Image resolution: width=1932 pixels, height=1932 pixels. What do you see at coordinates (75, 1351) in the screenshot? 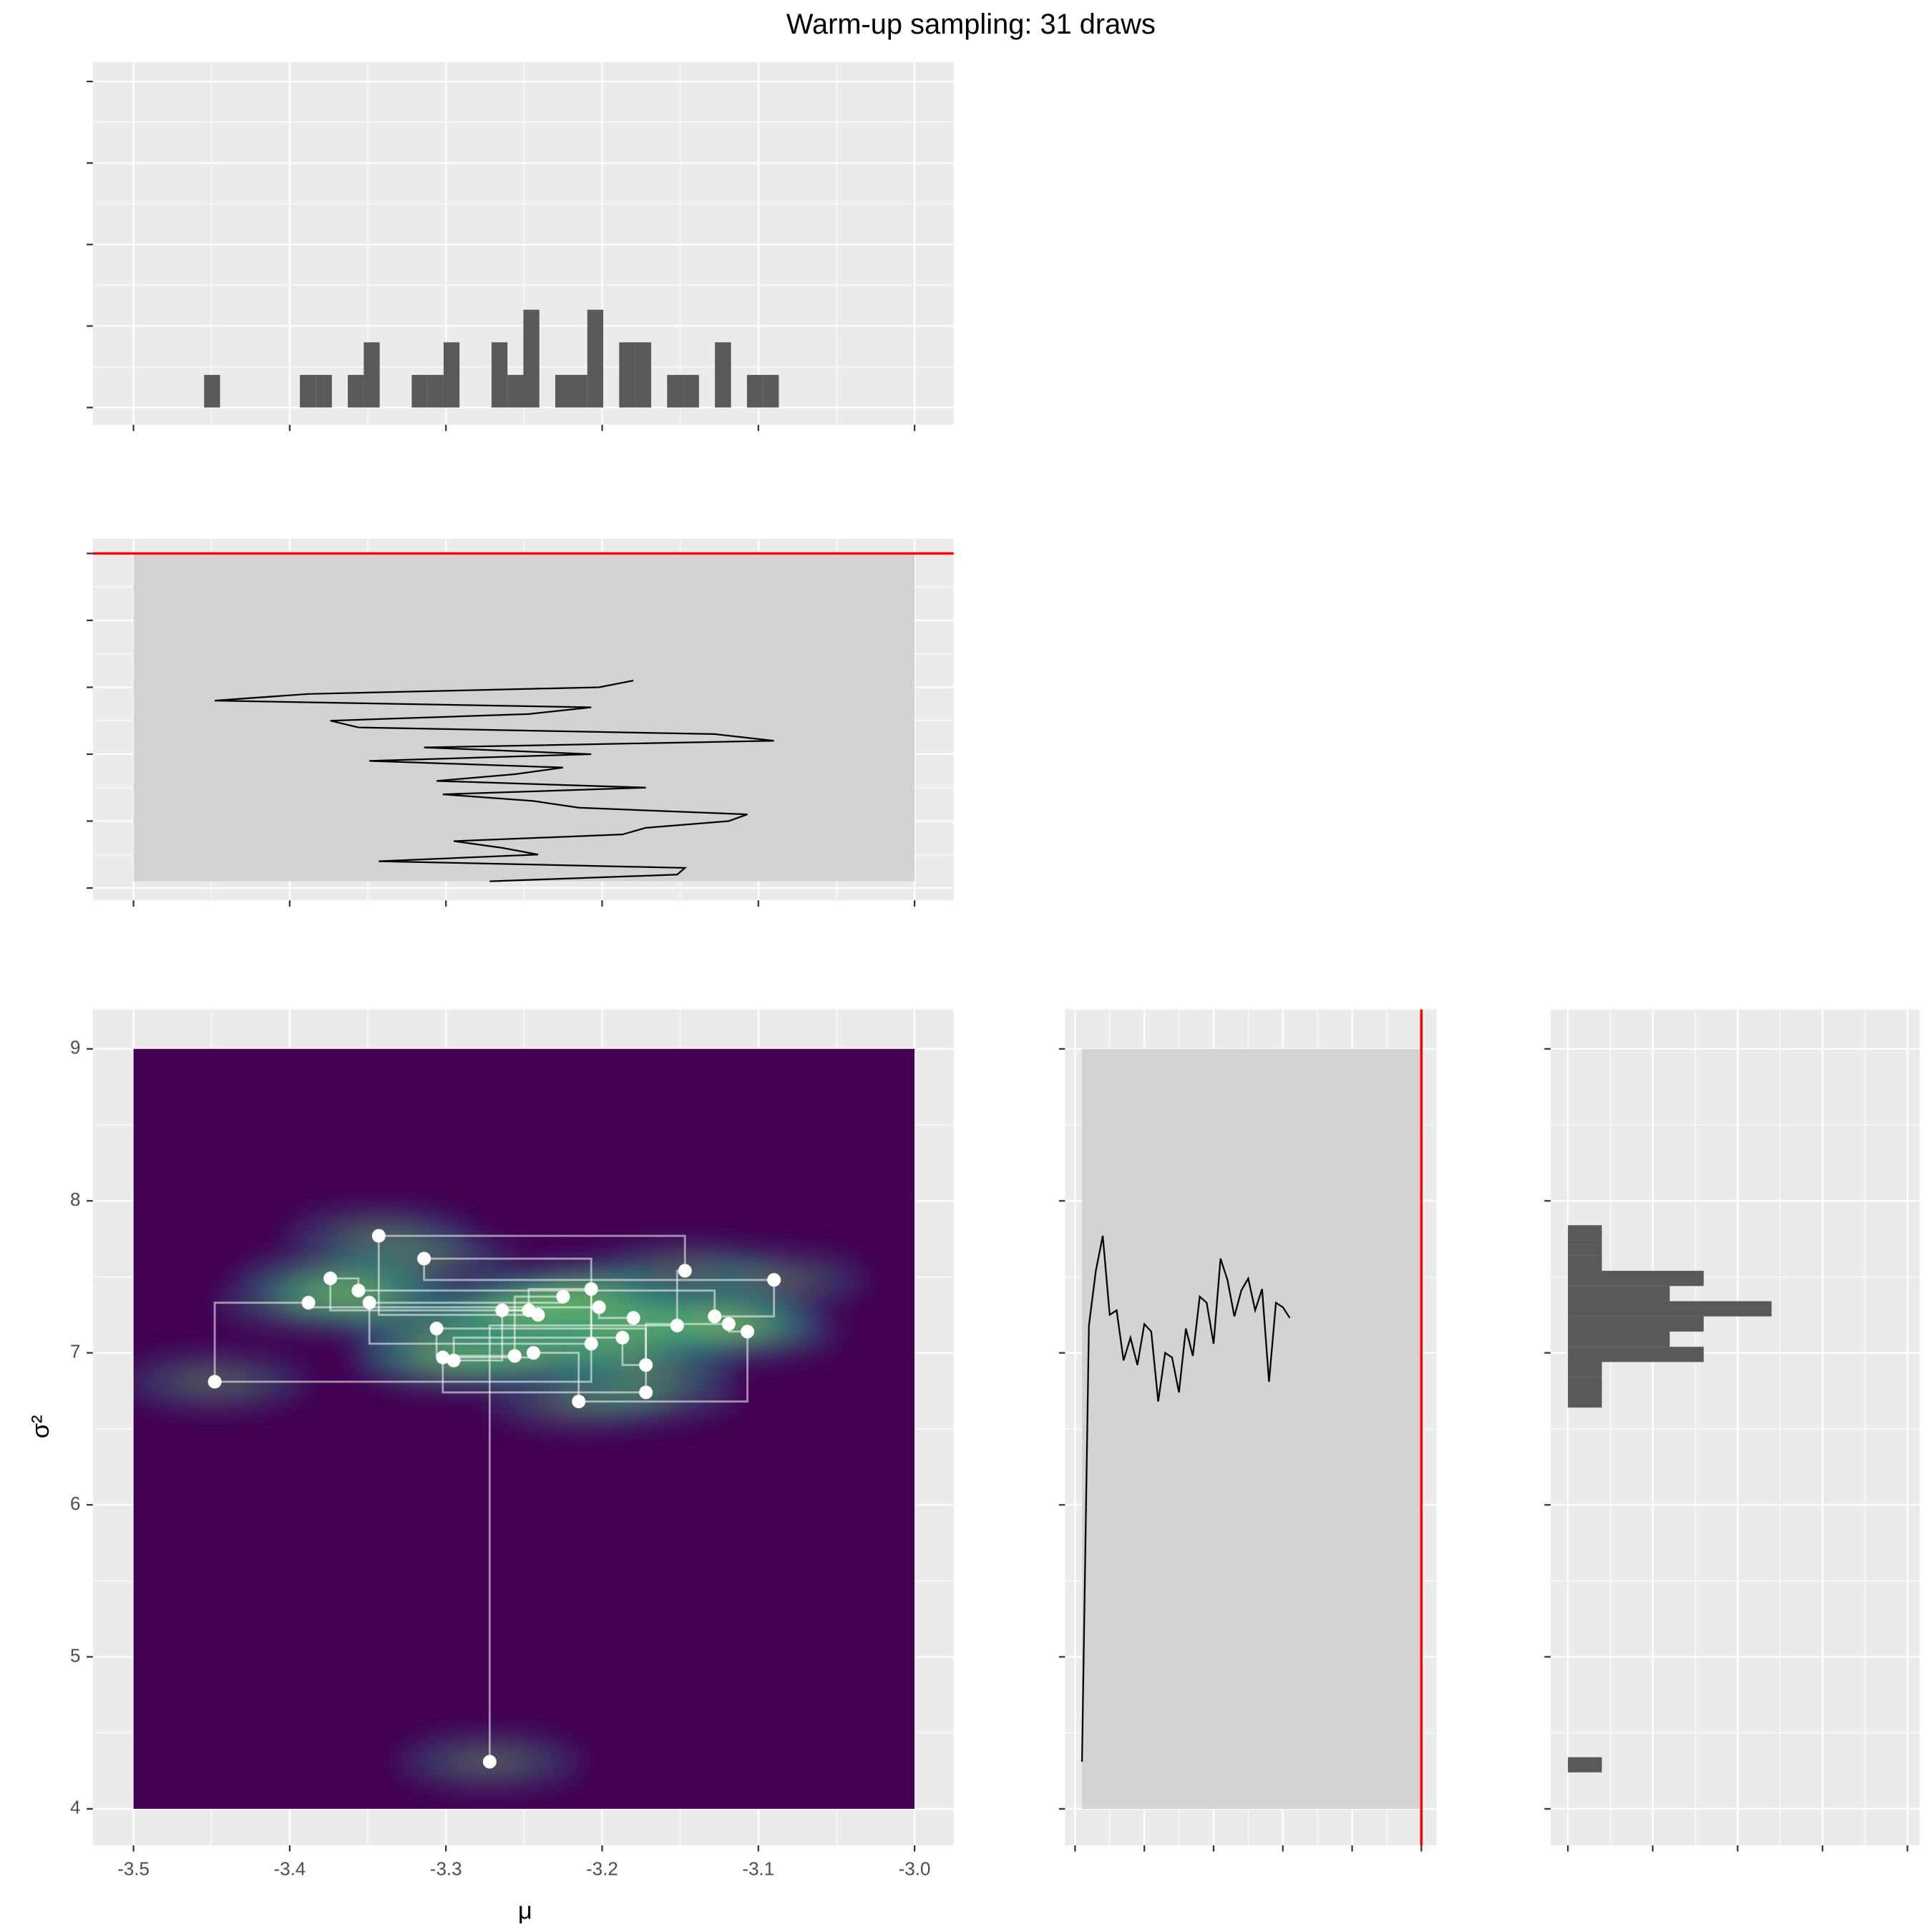
I see `y-tick-label: 7` at bounding box center [75, 1351].